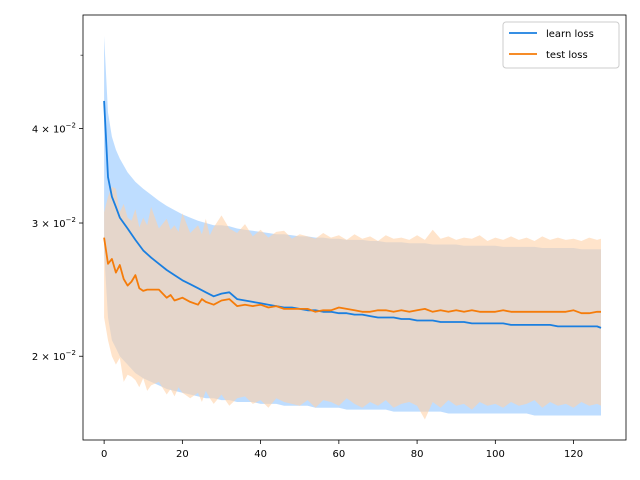  What do you see at coordinates (54, 223) in the screenshot?
I see `y-tick-label: 3 × 10⁻²` at bounding box center [54, 223].